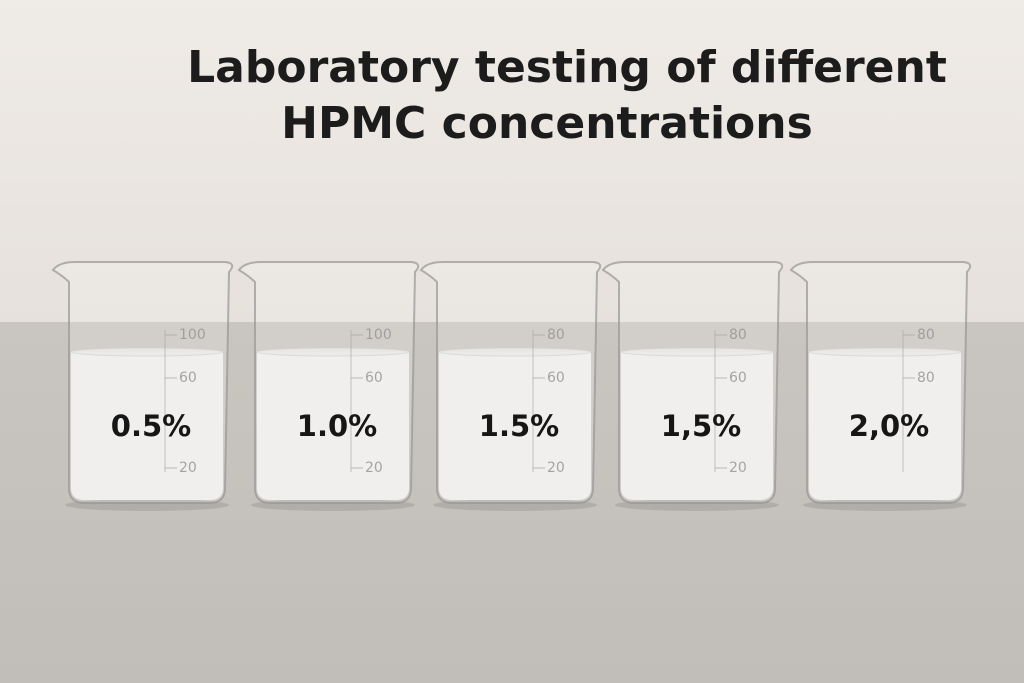 The width and height of the screenshot is (1024, 683). What do you see at coordinates (519, 426) in the screenshot?
I see `concentration-label: 1.5%` at bounding box center [519, 426].